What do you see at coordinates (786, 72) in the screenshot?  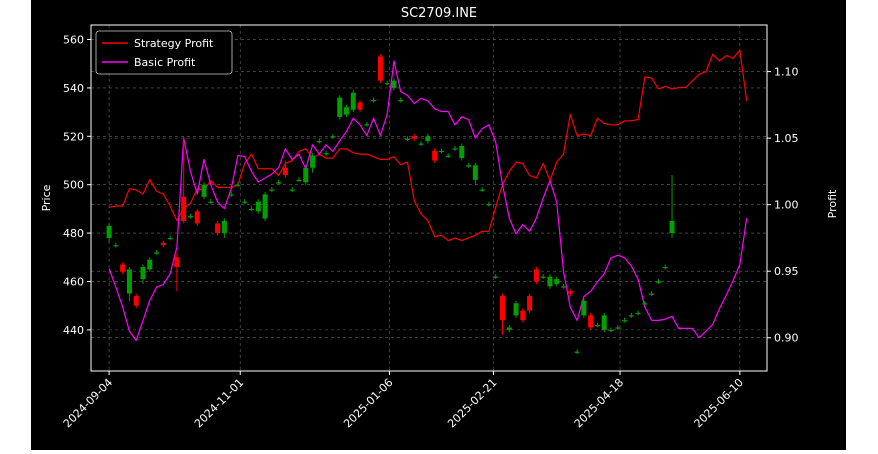 I see `y-tick-label-right-4: 1.10` at bounding box center [786, 72].